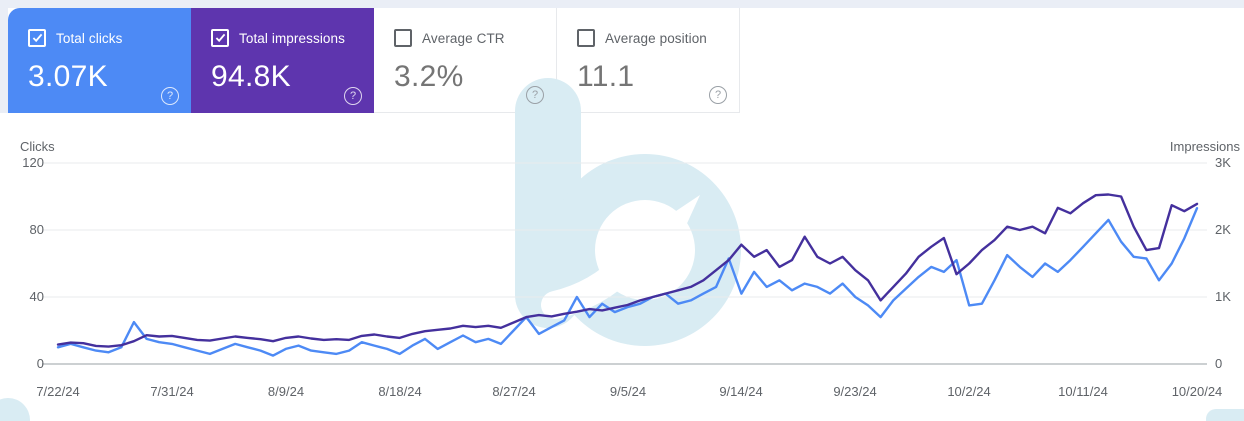  What do you see at coordinates (855, 391) in the screenshot?
I see `x-axis-date-label: 9/23/24` at bounding box center [855, 391].